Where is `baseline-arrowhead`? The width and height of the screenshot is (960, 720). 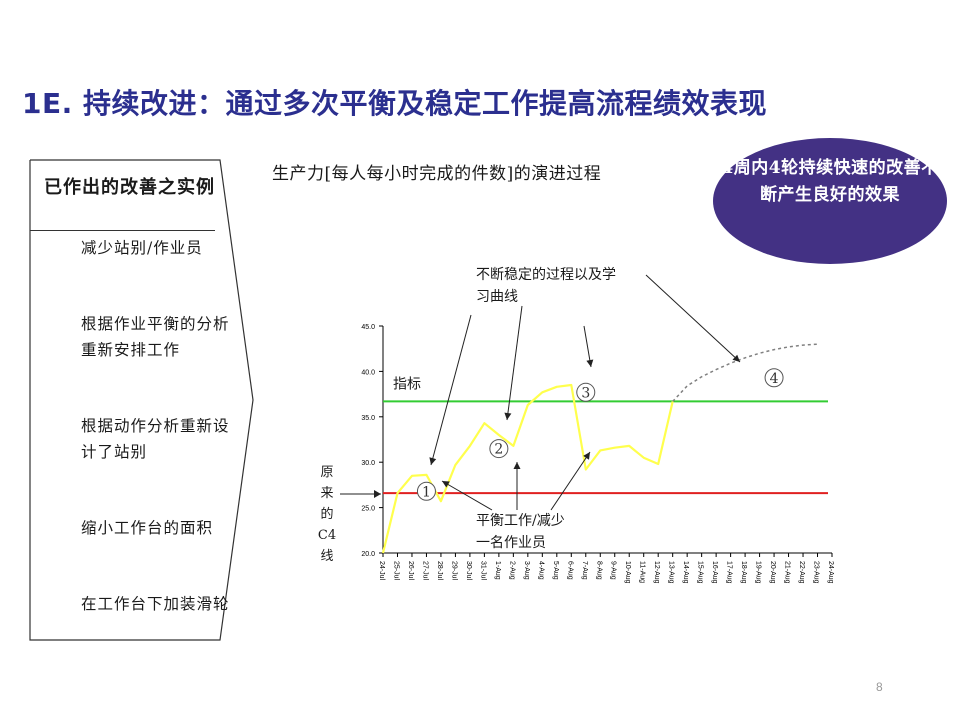
baseline-arrowhead is located at coordinates (377, 494).